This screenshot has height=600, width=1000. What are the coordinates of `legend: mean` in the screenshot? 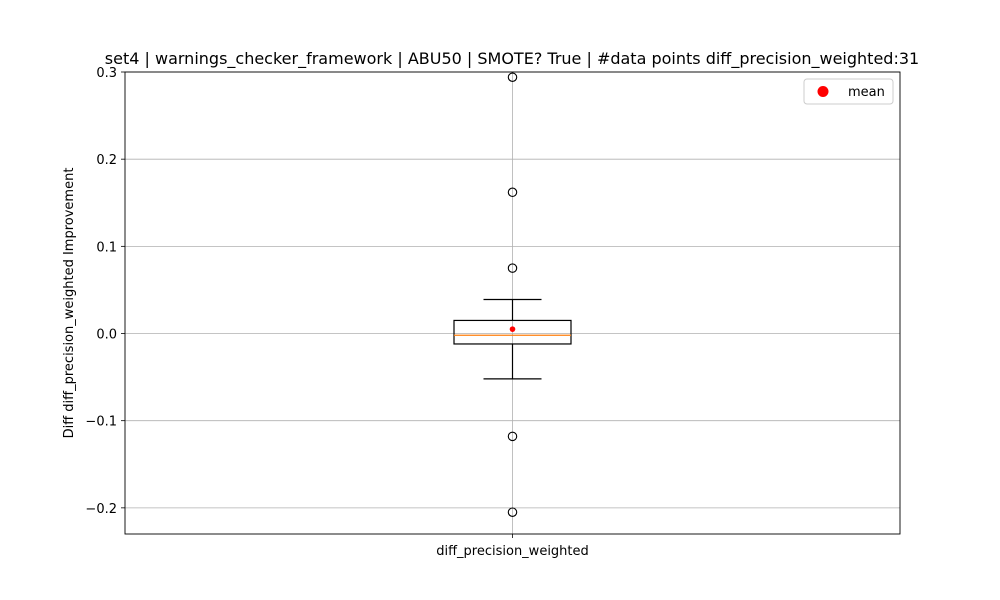 It's located at (848, 91).